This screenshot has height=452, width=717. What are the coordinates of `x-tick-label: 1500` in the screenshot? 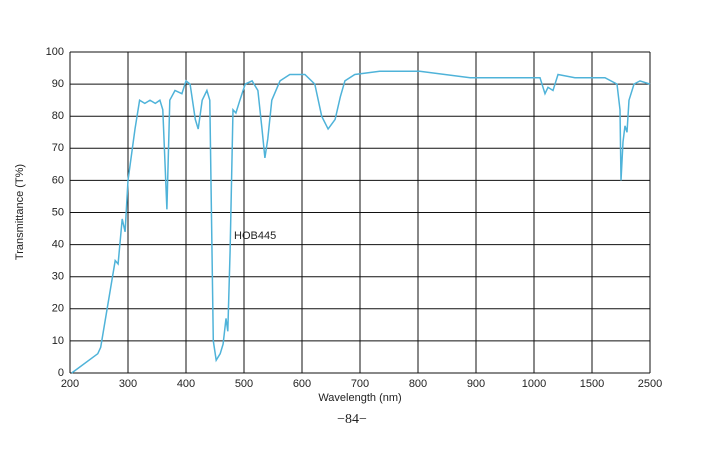 It's located at (592, 384).